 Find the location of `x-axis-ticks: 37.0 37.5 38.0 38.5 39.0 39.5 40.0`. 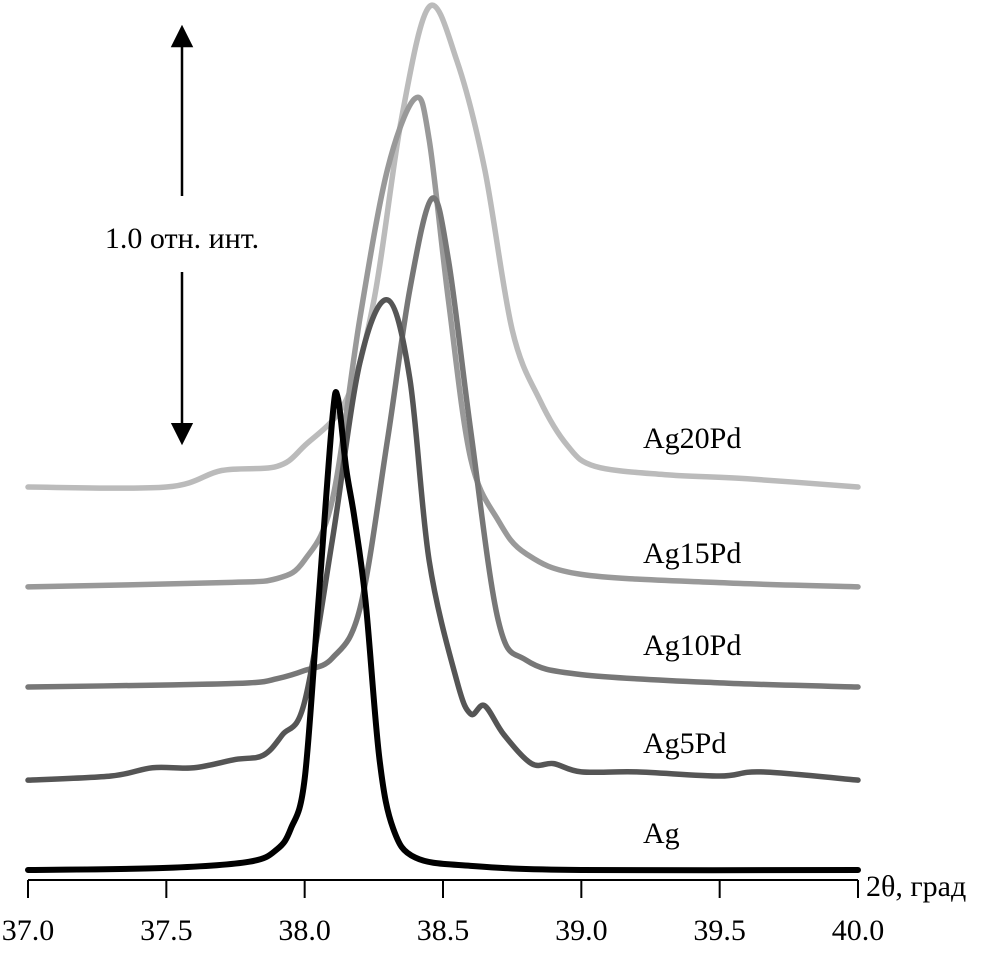

x-axis-ticks: 37.0 37.5 38.0 38.5 39.0 39.5 40.0 is located at coordinates (443, 913).